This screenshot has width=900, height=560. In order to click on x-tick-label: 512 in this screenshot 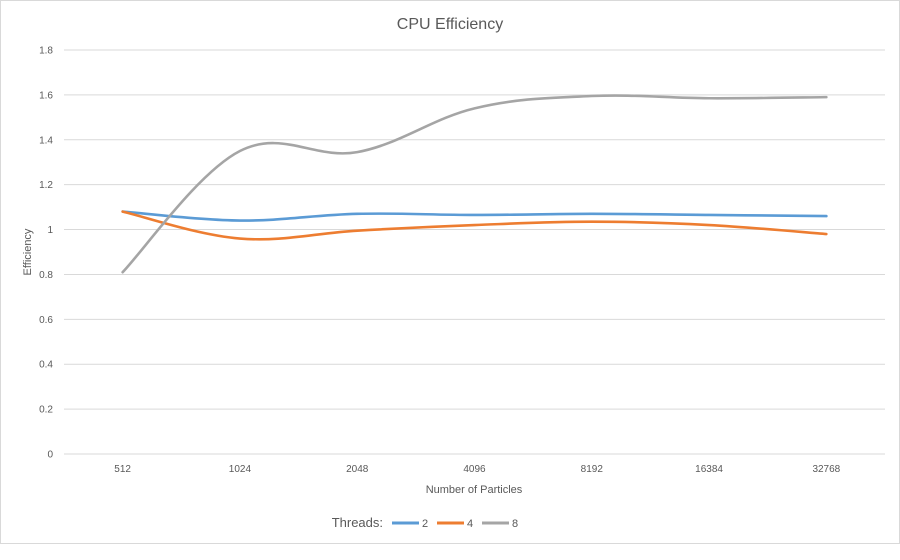, I will do `click(122, 469)`.